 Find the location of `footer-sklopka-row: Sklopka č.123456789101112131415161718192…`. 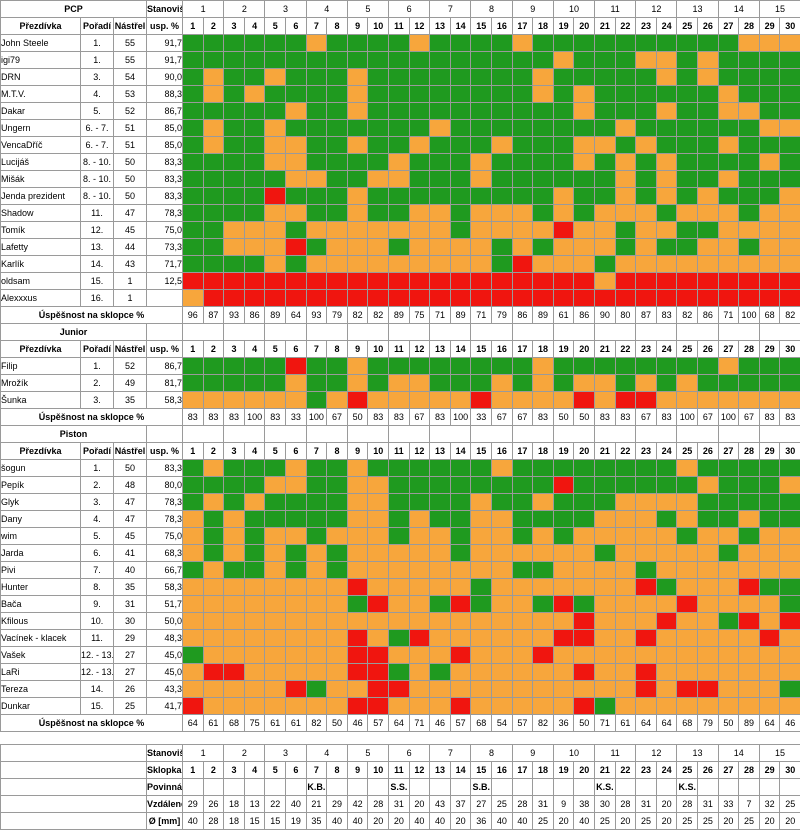

footer-sklopka-row: Sklopka č.123456789101112131415161718192… is located at coordinates (400, 770).